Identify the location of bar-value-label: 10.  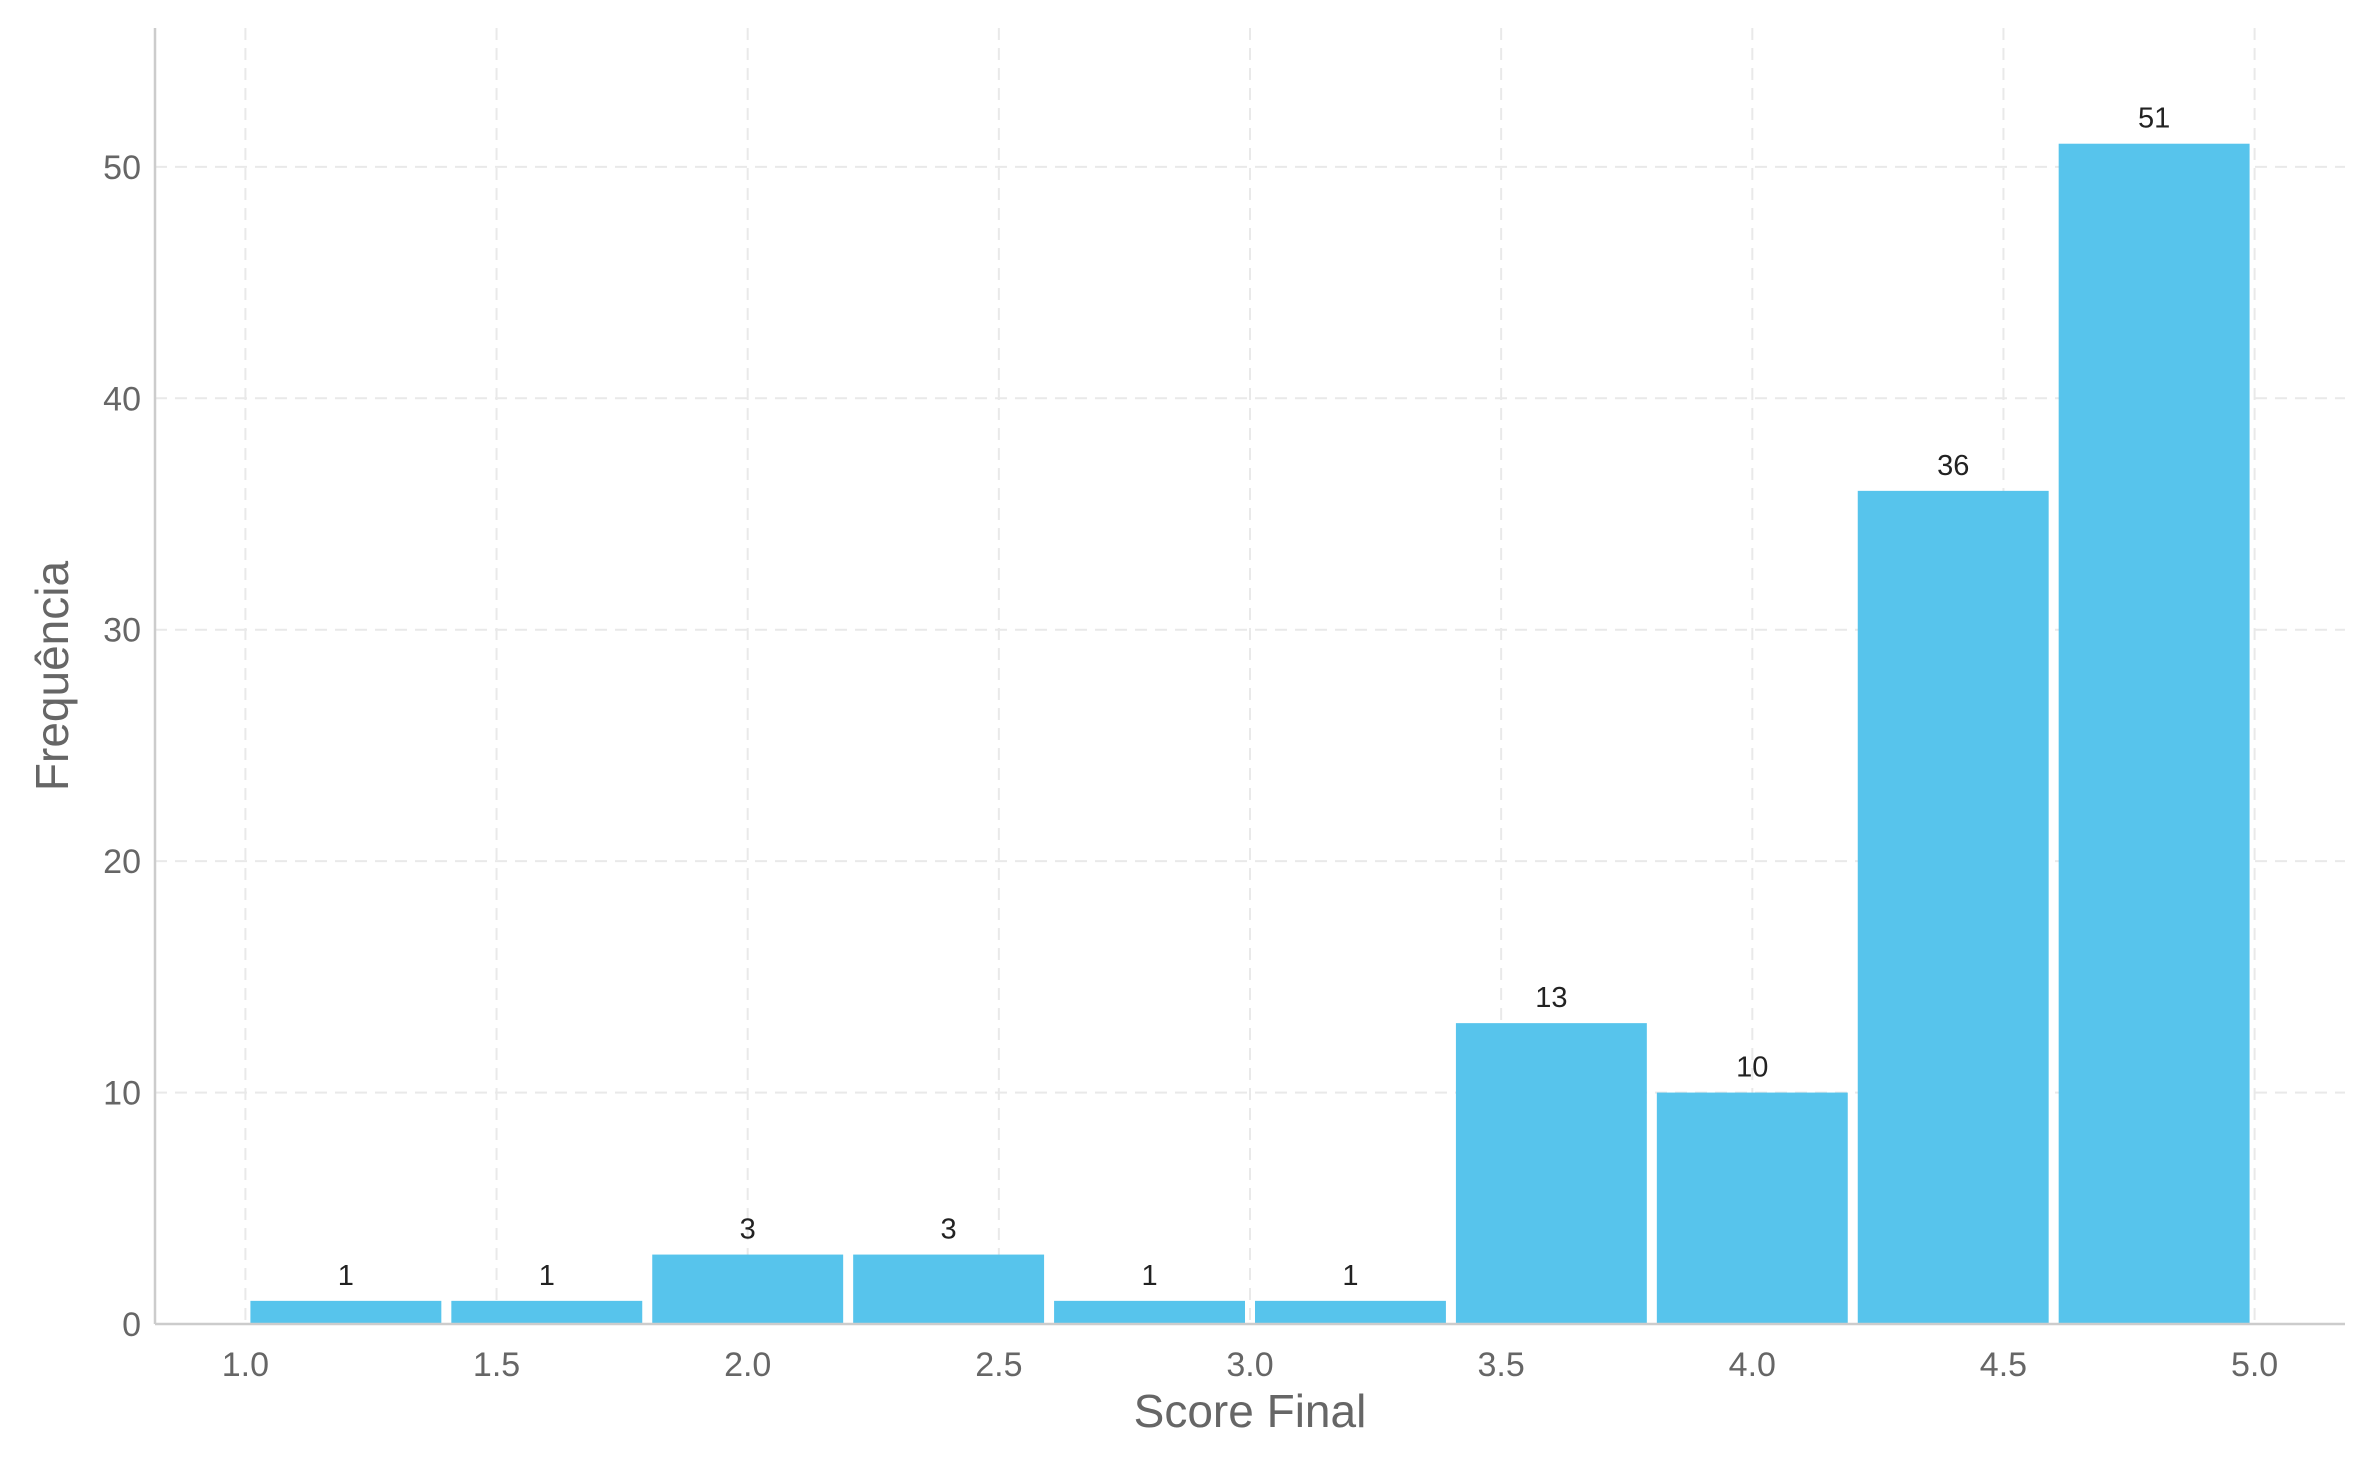
(1752, 1068).